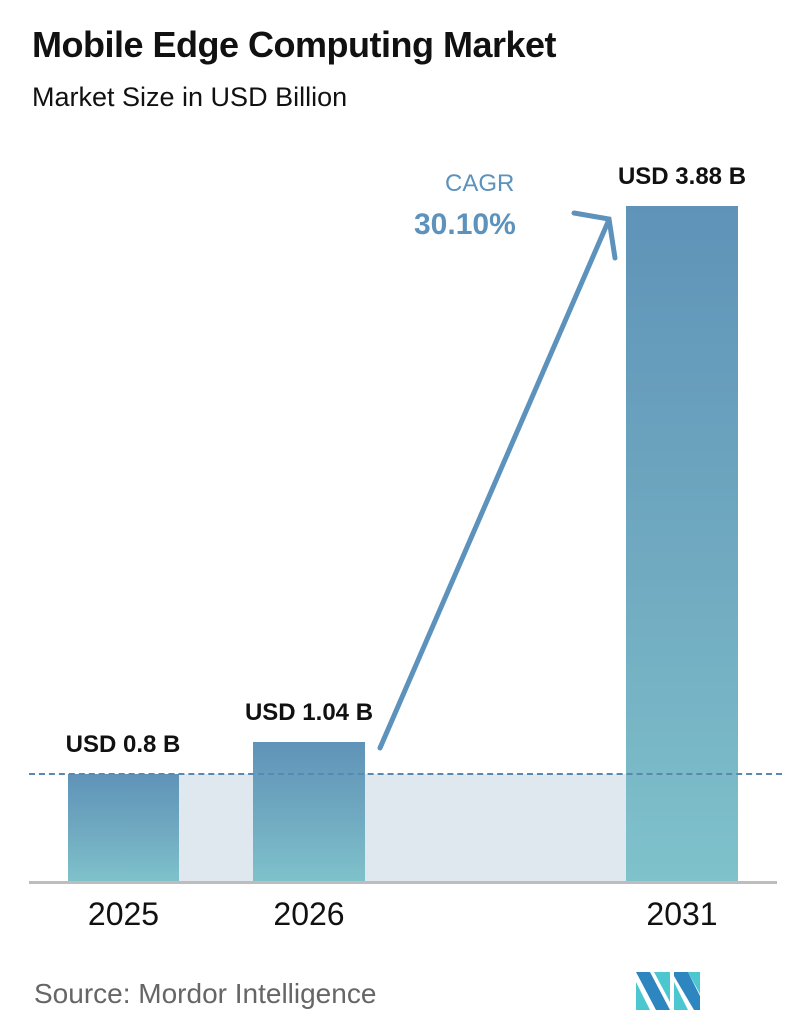 The image size is (796, 1034). What do you see at coordinates (205, 993) in the screenshot?
I see `source-label: Source: Mordor Intelligence` at bounding box center [205, 993].